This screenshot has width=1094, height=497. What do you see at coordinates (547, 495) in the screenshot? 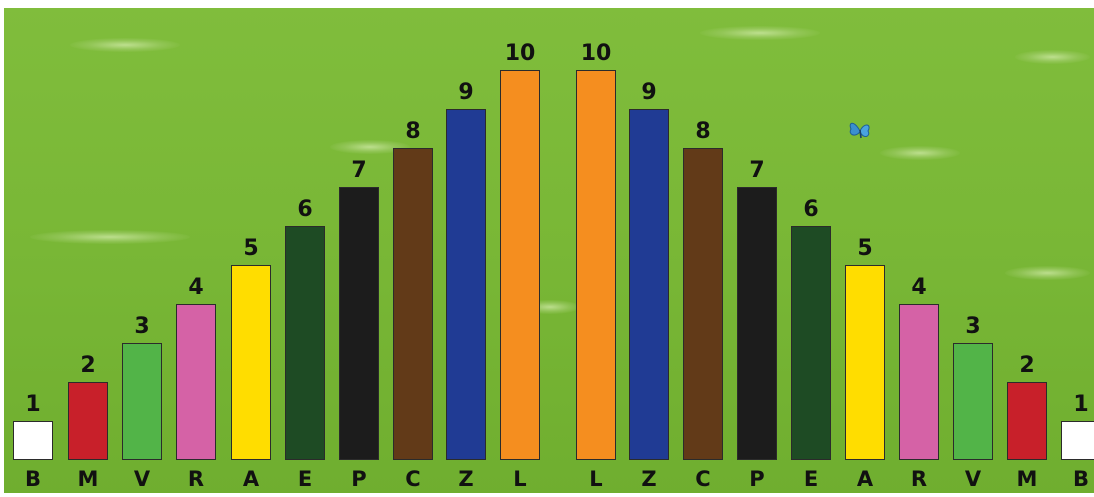
I see `frame-bottom-edge` at bounding box center [547, 495].